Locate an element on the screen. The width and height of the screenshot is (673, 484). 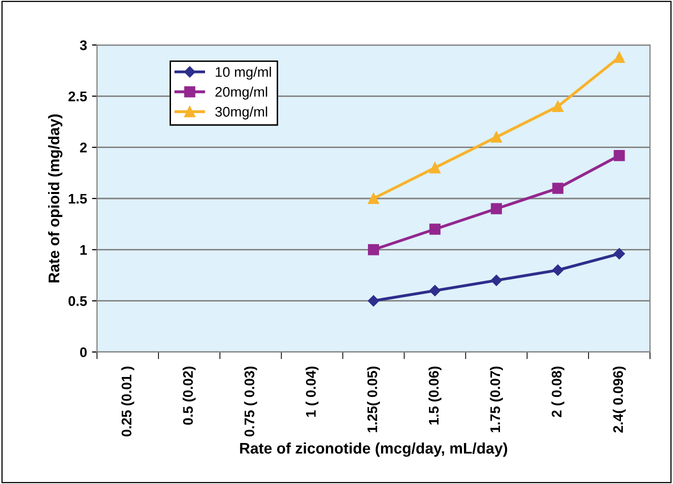
y-tick-label: 0.5 is located at coordinates (77, 301).